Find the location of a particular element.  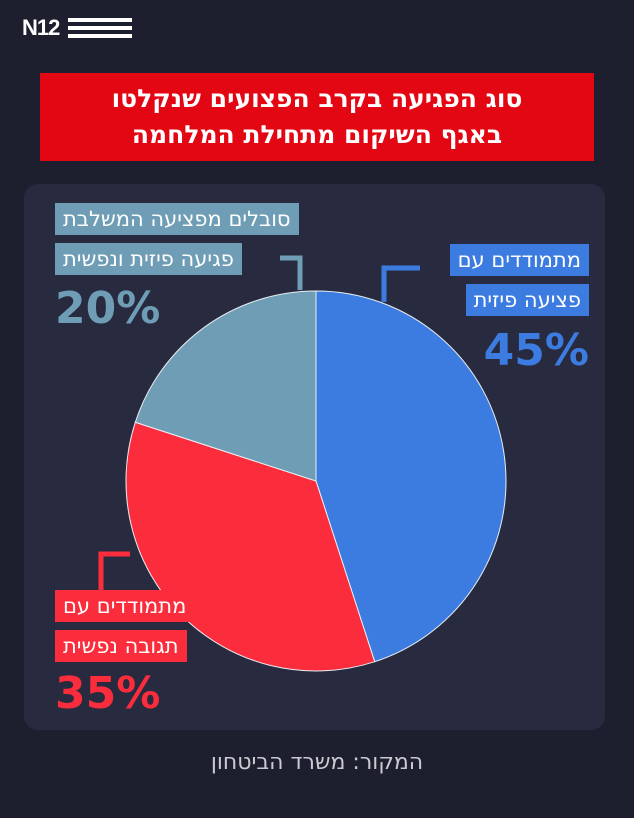

source-note: המקור: משרד הביטחון is located at coordinates (317, 762).